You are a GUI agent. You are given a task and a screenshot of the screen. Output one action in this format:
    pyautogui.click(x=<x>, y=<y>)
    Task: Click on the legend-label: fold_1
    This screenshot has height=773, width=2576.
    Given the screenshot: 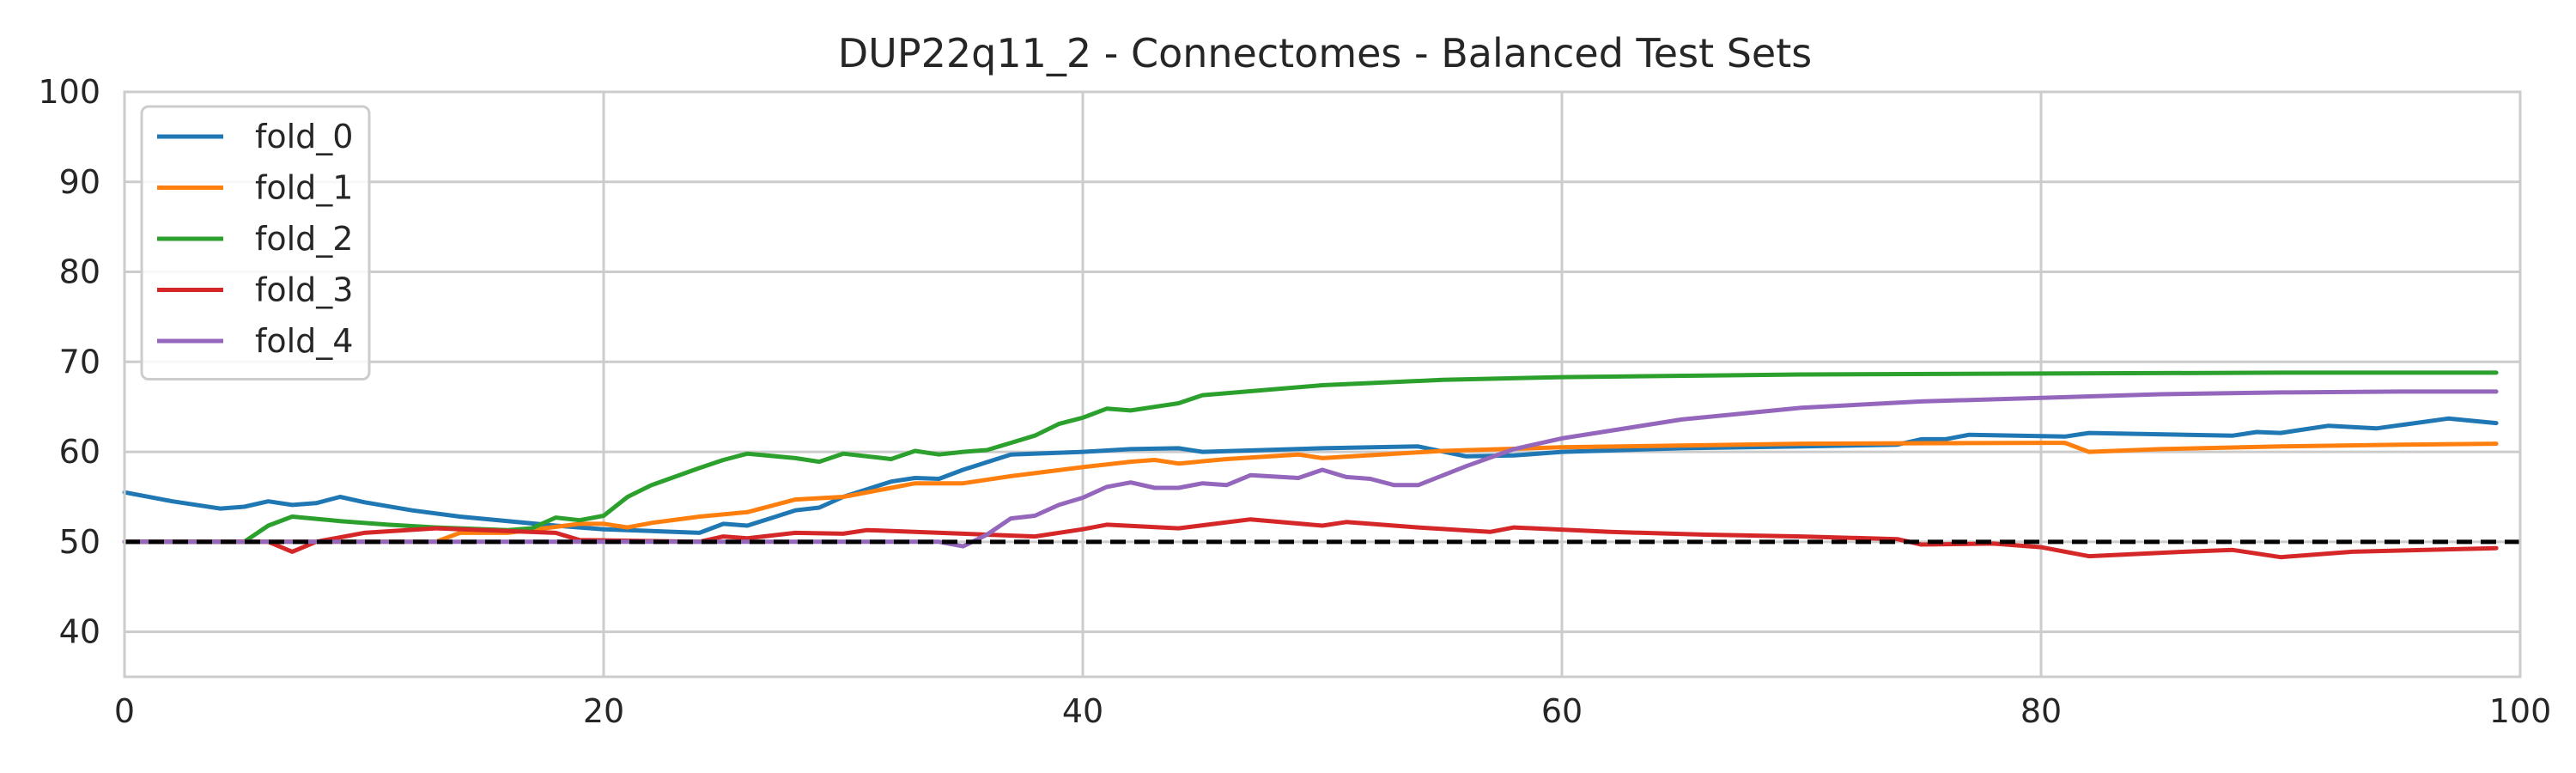 What is the action you would take?
    pyautogui.click(x=304, y=188)
    